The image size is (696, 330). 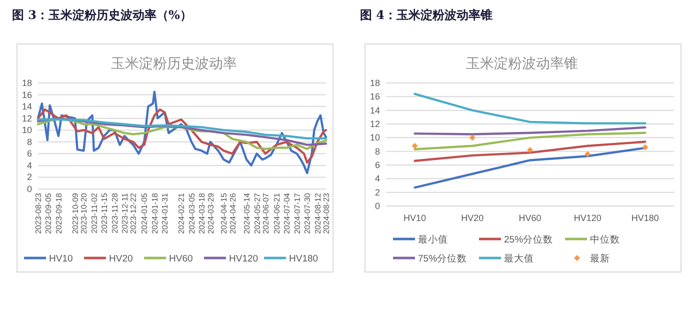 I want to click on x-tick-label: 2023-11-02, so click(x=94, y=213).